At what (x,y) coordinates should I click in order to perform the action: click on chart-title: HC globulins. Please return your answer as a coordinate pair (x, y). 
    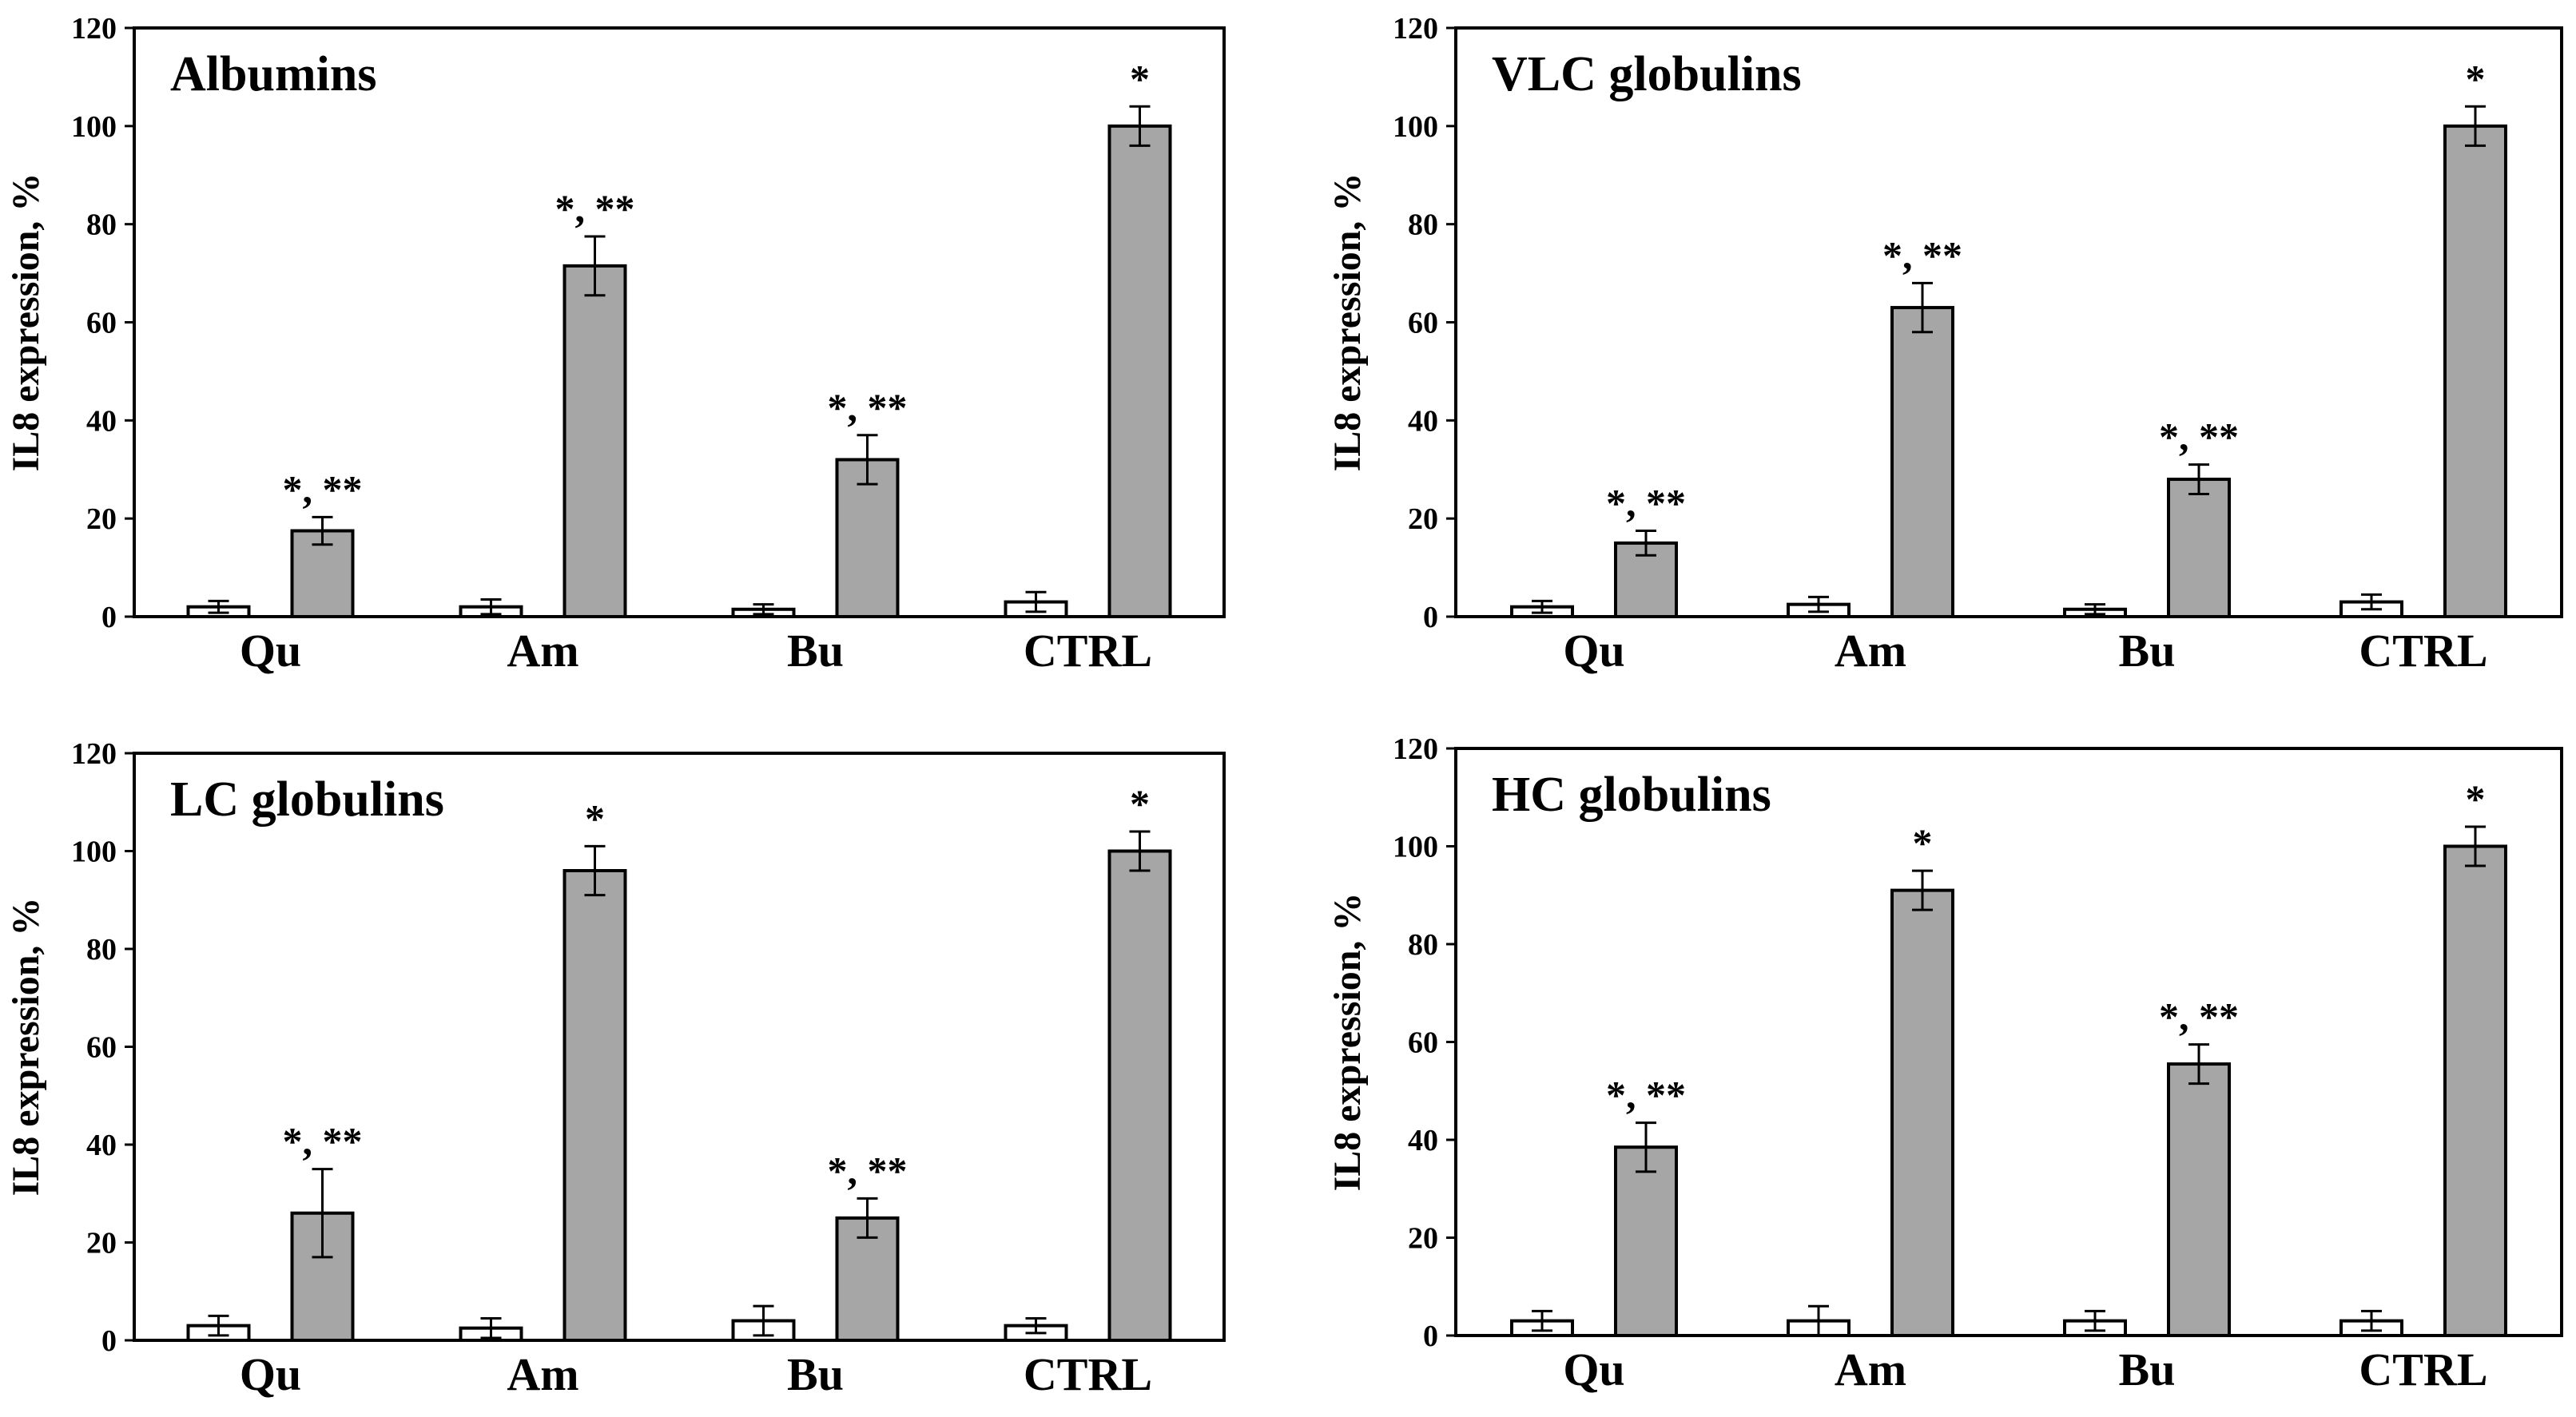
    Looking at the image, I should click on (1631, 795).